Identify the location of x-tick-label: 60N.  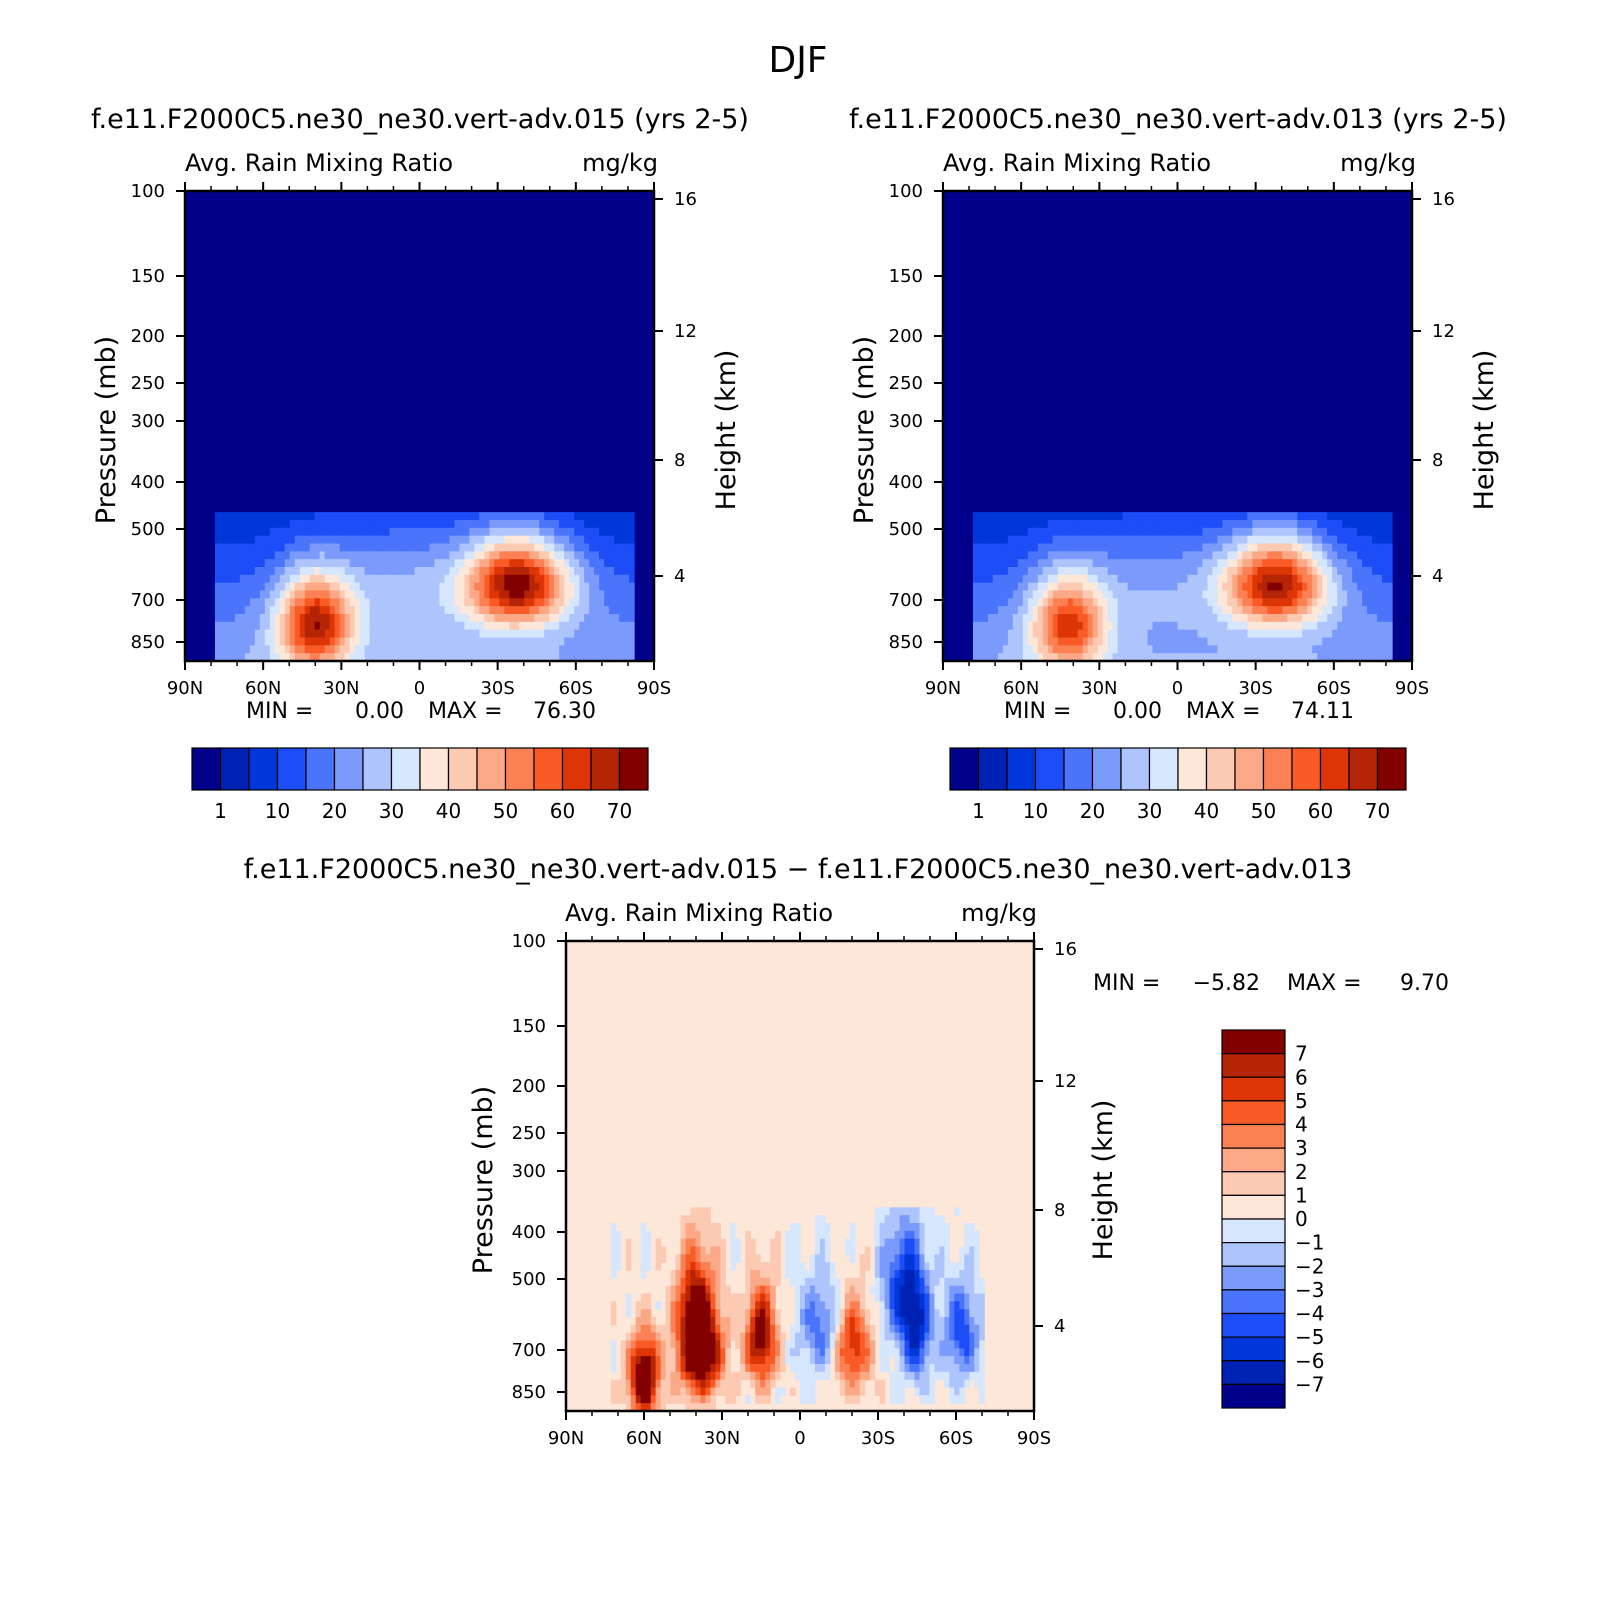
(1021, 688).